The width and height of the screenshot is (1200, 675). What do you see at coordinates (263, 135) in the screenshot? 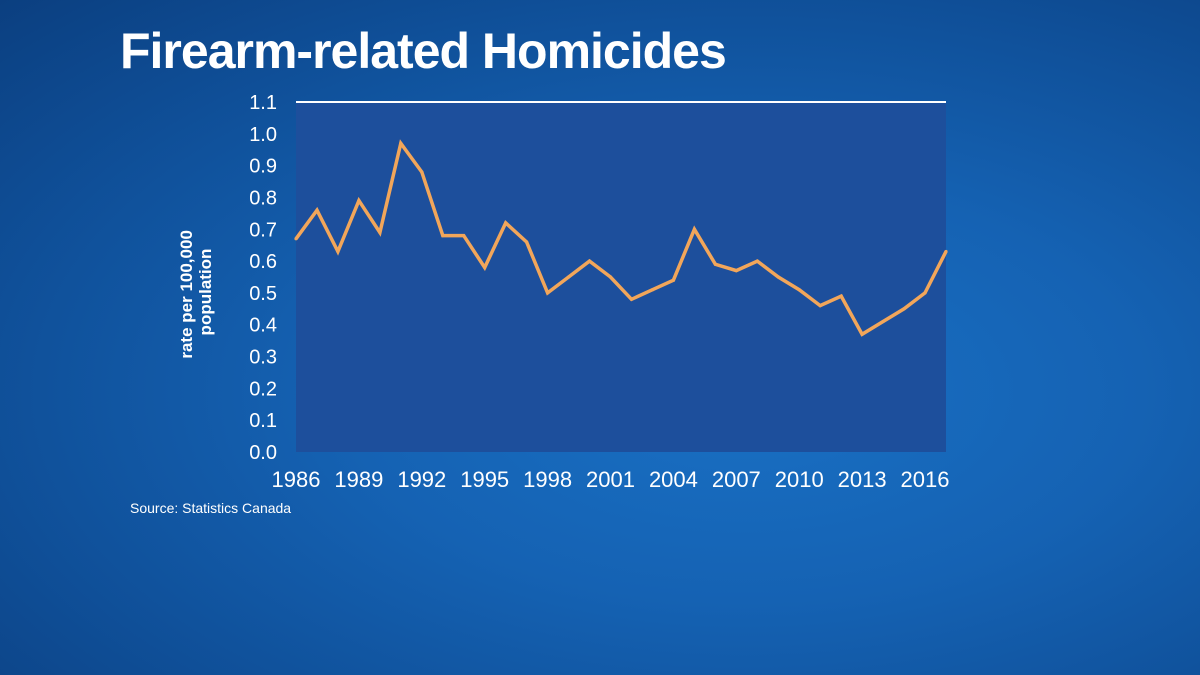
I see `y-tick-label: 1.0` at bounding box center [263, 135].